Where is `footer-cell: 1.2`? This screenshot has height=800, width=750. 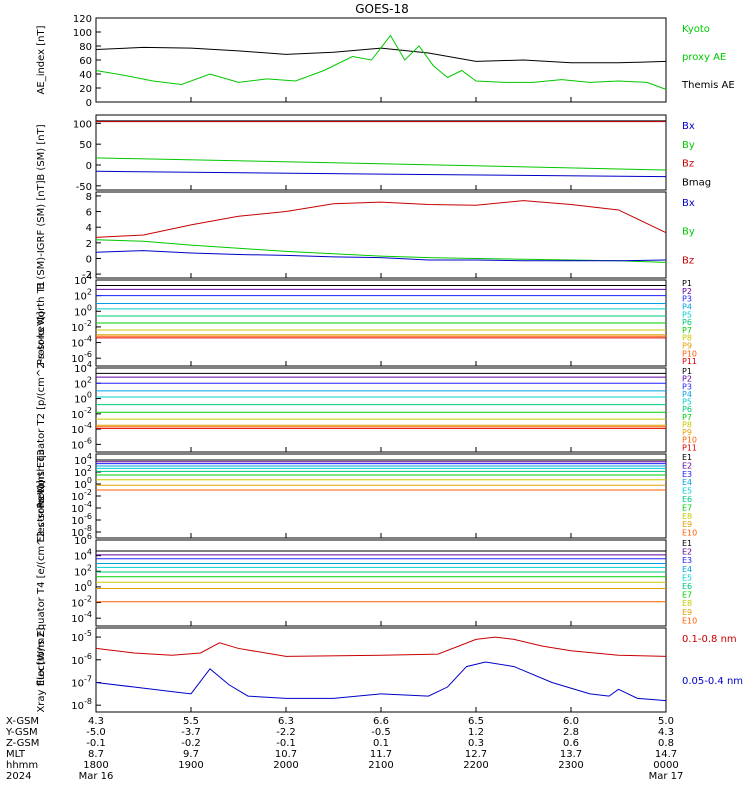 footer-cell: 1.2 is located at coordinates (476, 732).